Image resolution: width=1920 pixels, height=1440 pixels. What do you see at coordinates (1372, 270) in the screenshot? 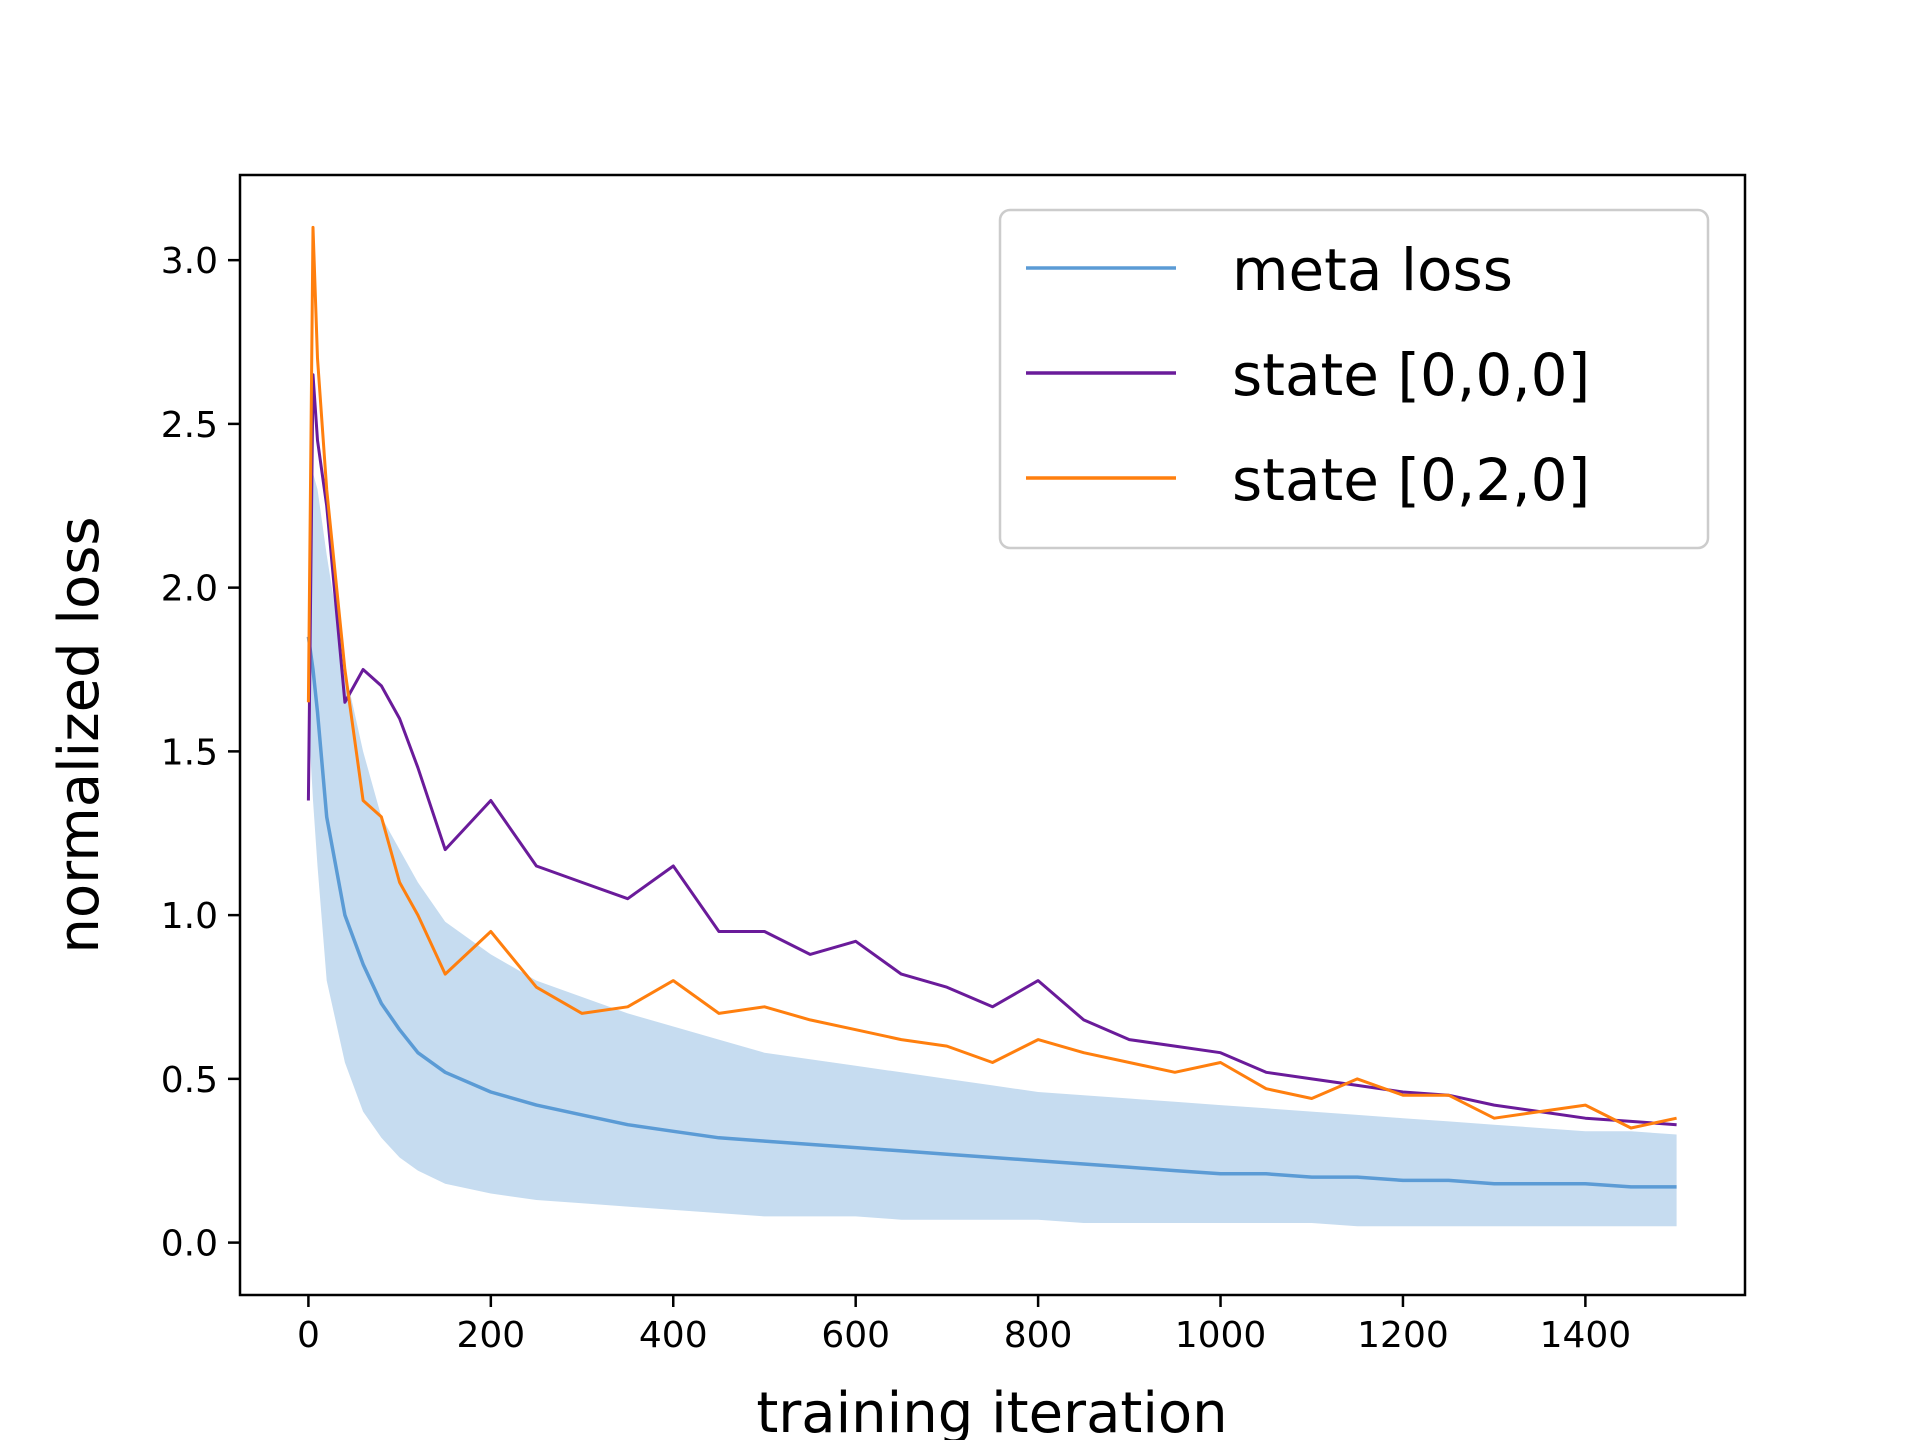
I see `legend-label-meta-loss: meta loss` at bounding box center [1372, 270].